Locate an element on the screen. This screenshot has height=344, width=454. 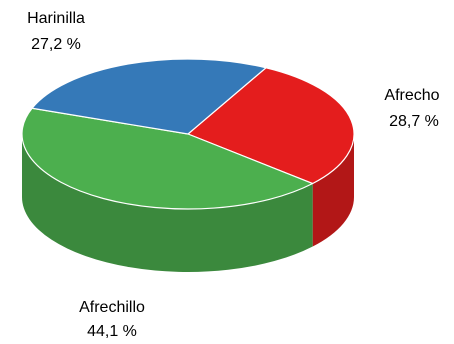
slice-label-afrechillo: Afrechillo is located at coordinates (112, 307).